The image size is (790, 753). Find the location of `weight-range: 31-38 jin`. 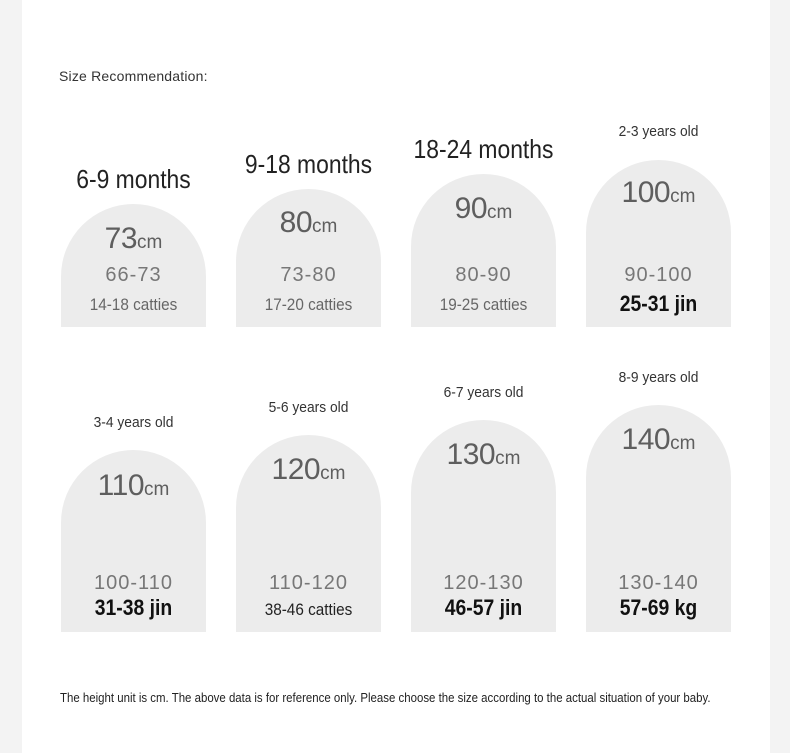

weight-range: 31-38 jin is located at coordinates (133, 607).